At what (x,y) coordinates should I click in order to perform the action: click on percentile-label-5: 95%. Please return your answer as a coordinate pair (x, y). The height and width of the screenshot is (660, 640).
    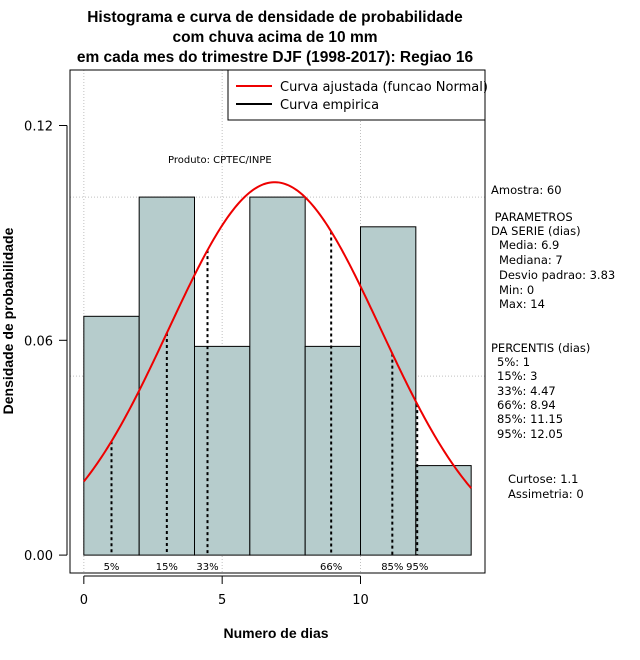
    Looking at the image, I should click on (417, 567).